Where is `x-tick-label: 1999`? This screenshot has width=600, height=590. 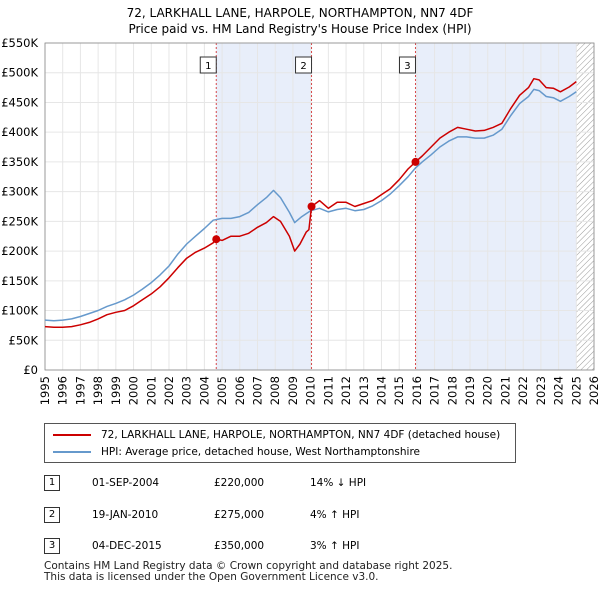
x-tick-label: 1999 is located at coordinates (116, 390).